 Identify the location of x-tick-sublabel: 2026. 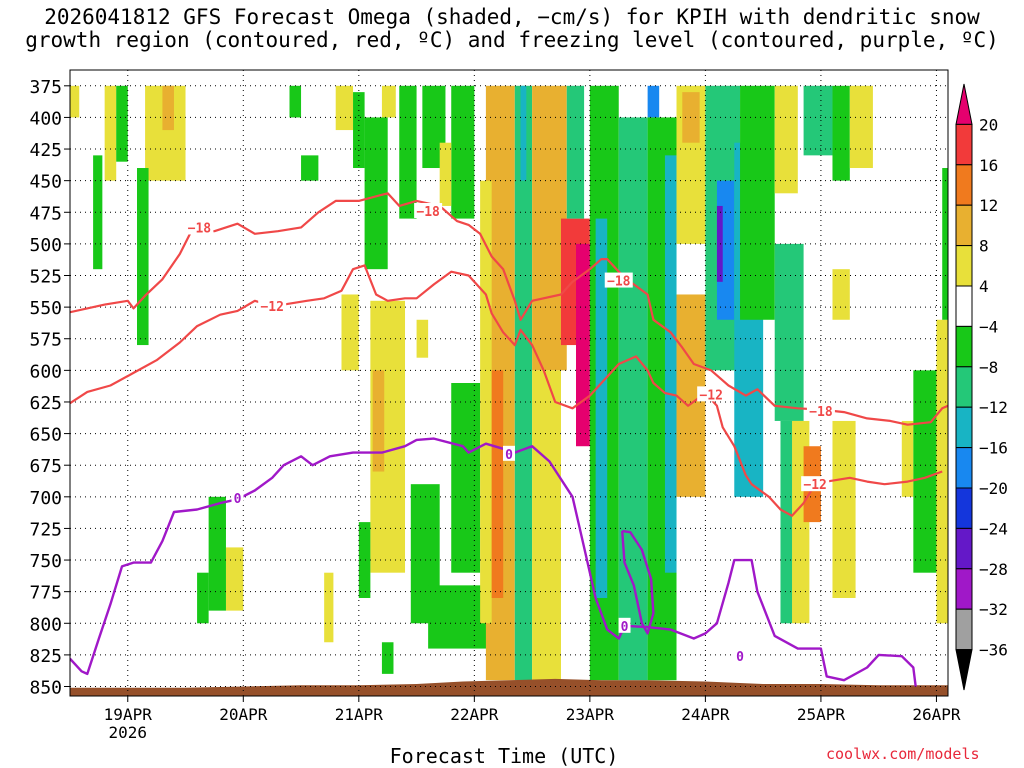
(127, 732).